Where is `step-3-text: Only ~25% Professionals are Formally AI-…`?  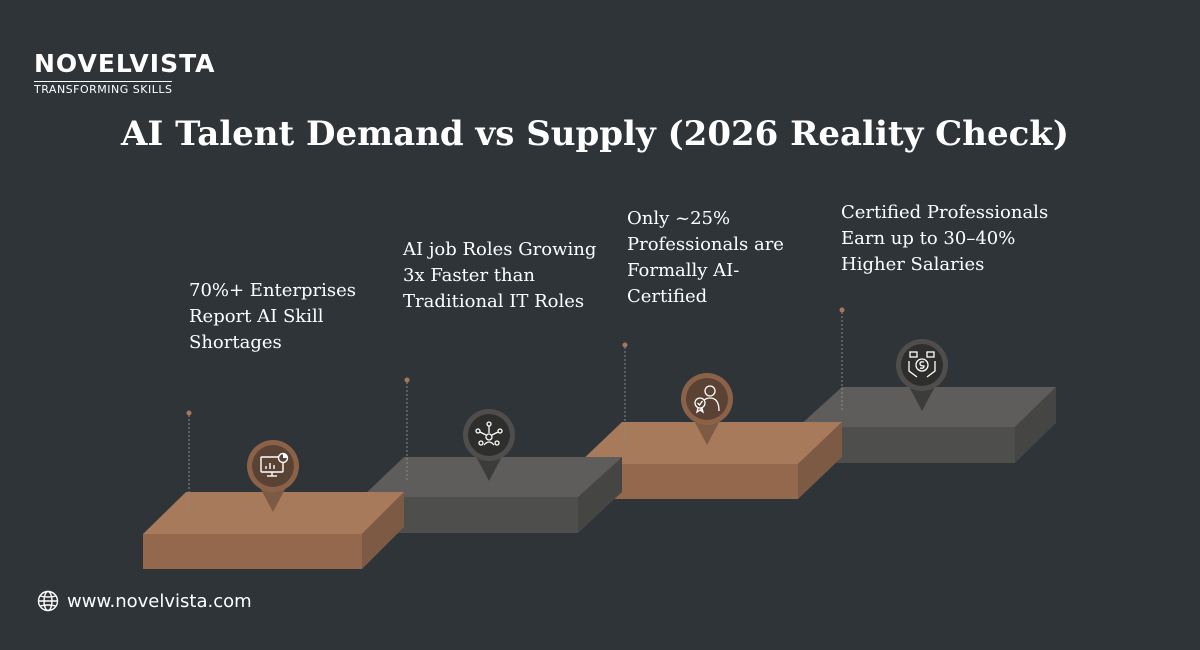 step-3-text: Only ~25% Professionals are Formally AI-… is located at coordinates (705, 257).